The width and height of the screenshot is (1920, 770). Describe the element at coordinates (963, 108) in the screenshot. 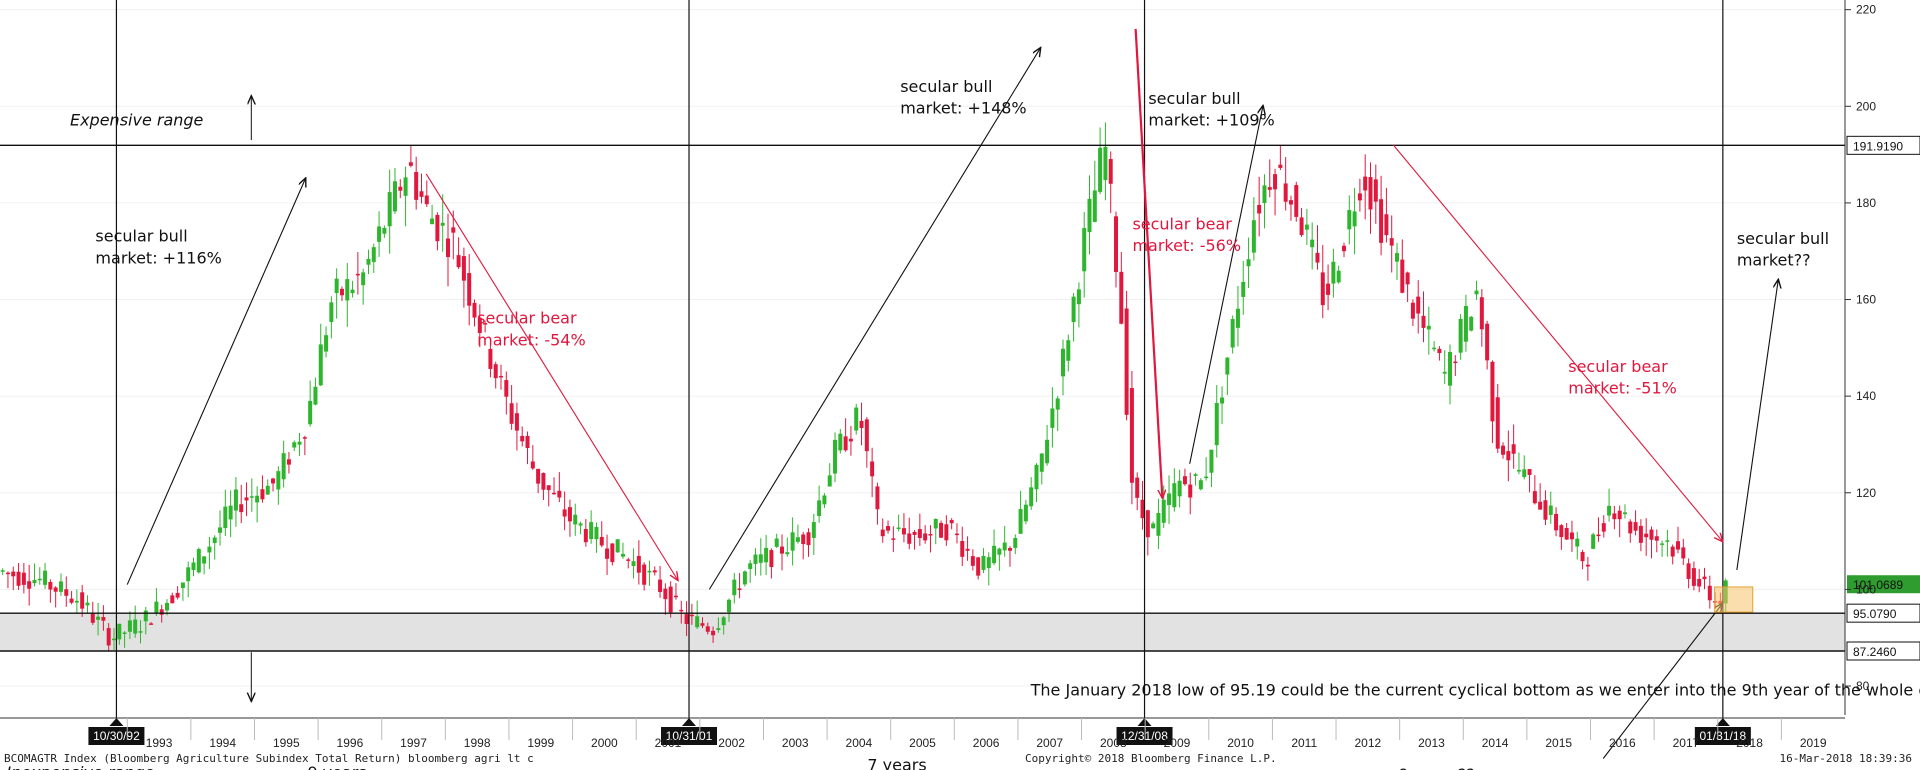

I see `annotation-text: market: +148%` at that location.